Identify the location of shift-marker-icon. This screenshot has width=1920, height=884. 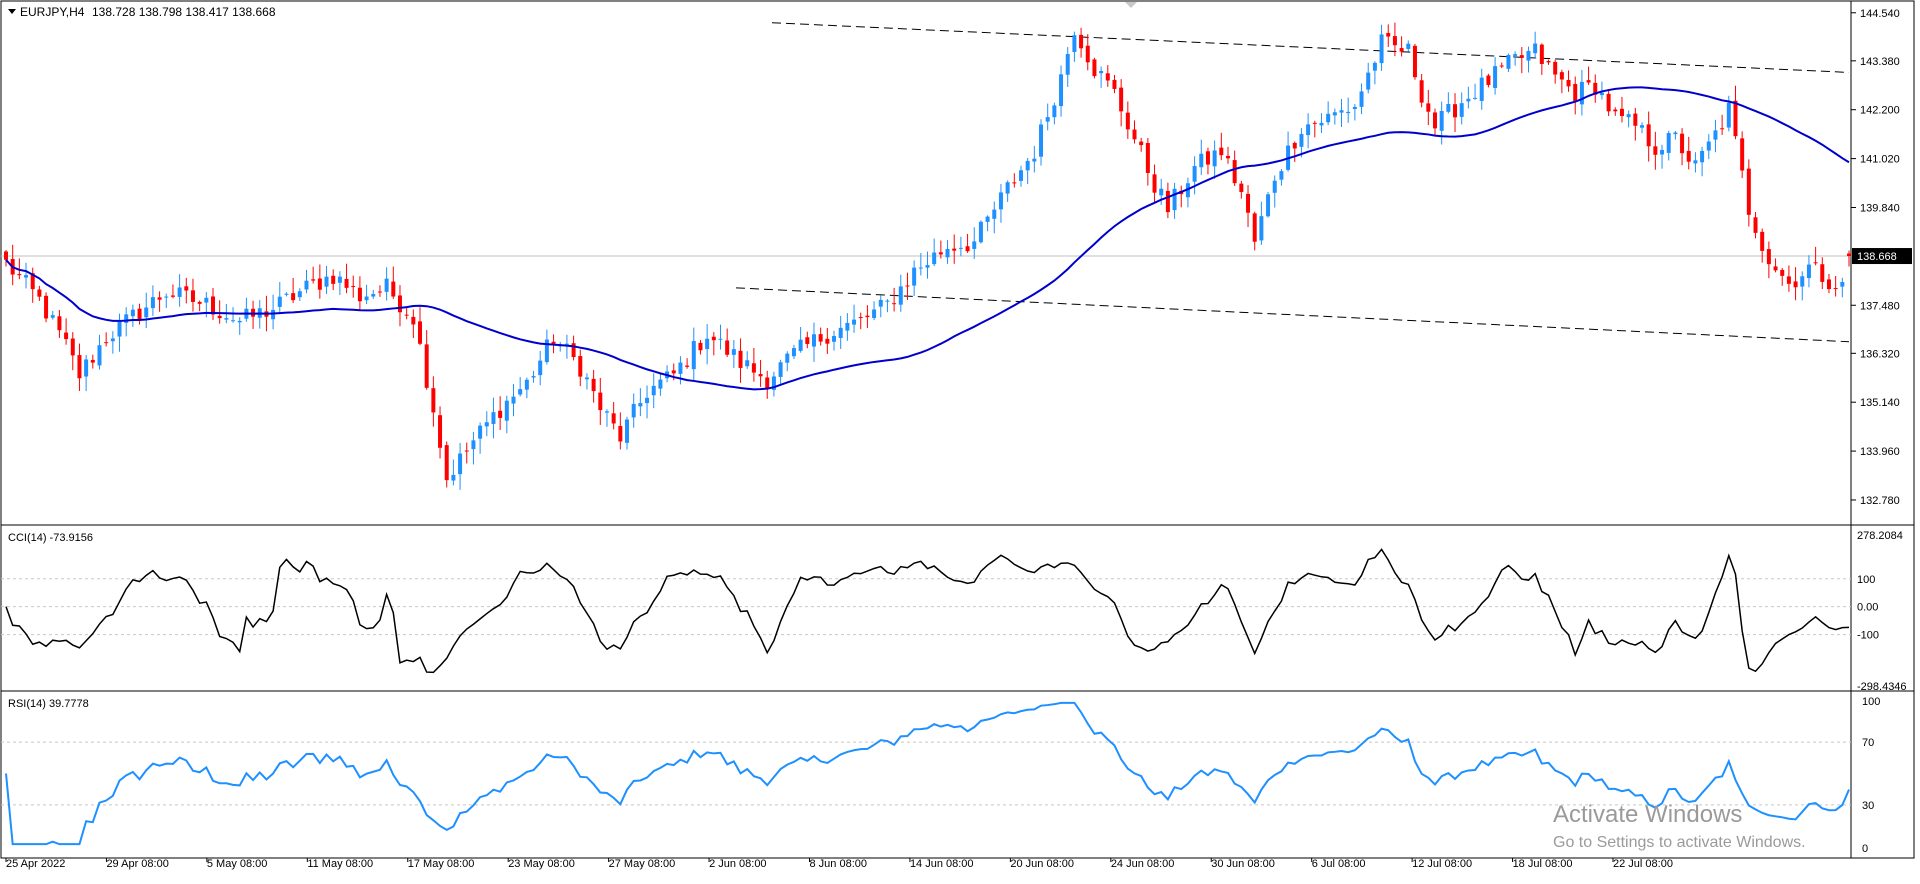
(1131, 5).